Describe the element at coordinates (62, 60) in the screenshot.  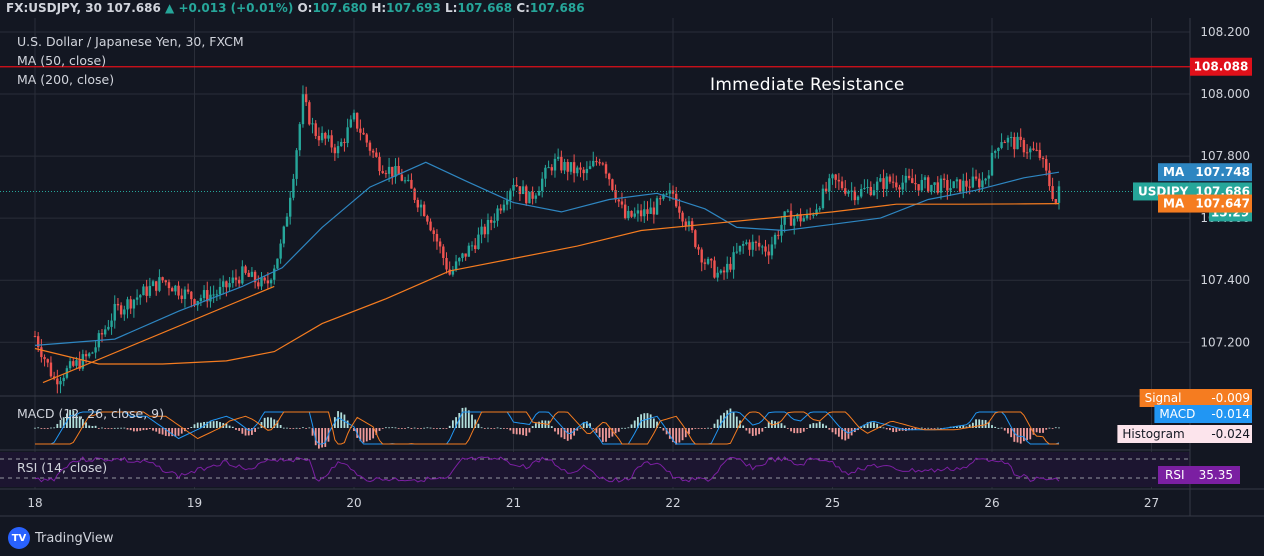
I see `ma50-legend: MA (50, close)` at that location.